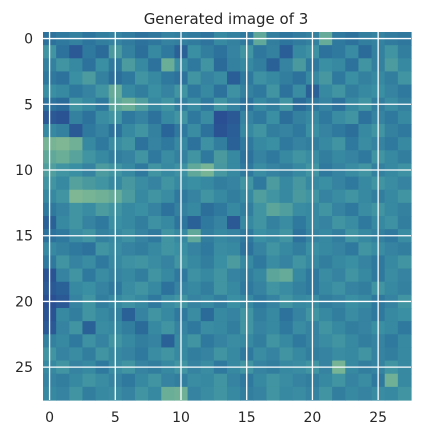 This screenshot has height=440, width=422. I want to click on y-tick-label: 5, so click(28, 105).